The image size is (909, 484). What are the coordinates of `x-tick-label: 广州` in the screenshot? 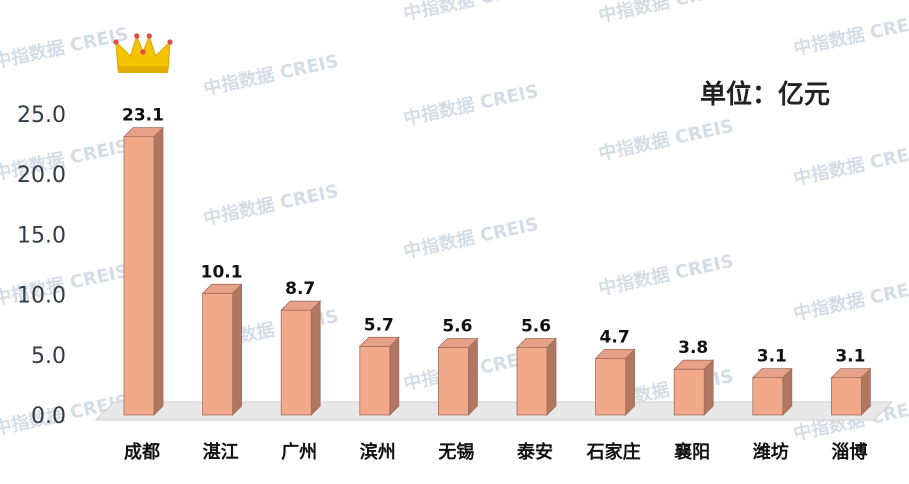 It's located at (299, 452).